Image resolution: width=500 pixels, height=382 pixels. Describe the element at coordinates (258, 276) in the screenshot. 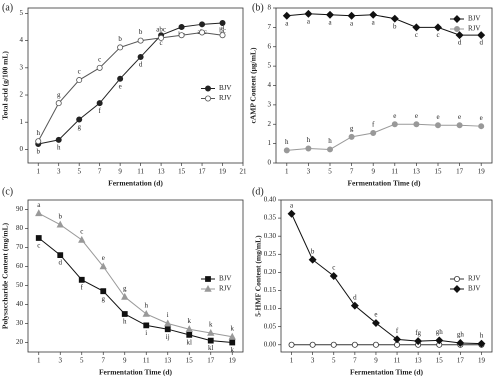

I see `y-axis-label: 5-HMF Content (mg/mL)` at that location.